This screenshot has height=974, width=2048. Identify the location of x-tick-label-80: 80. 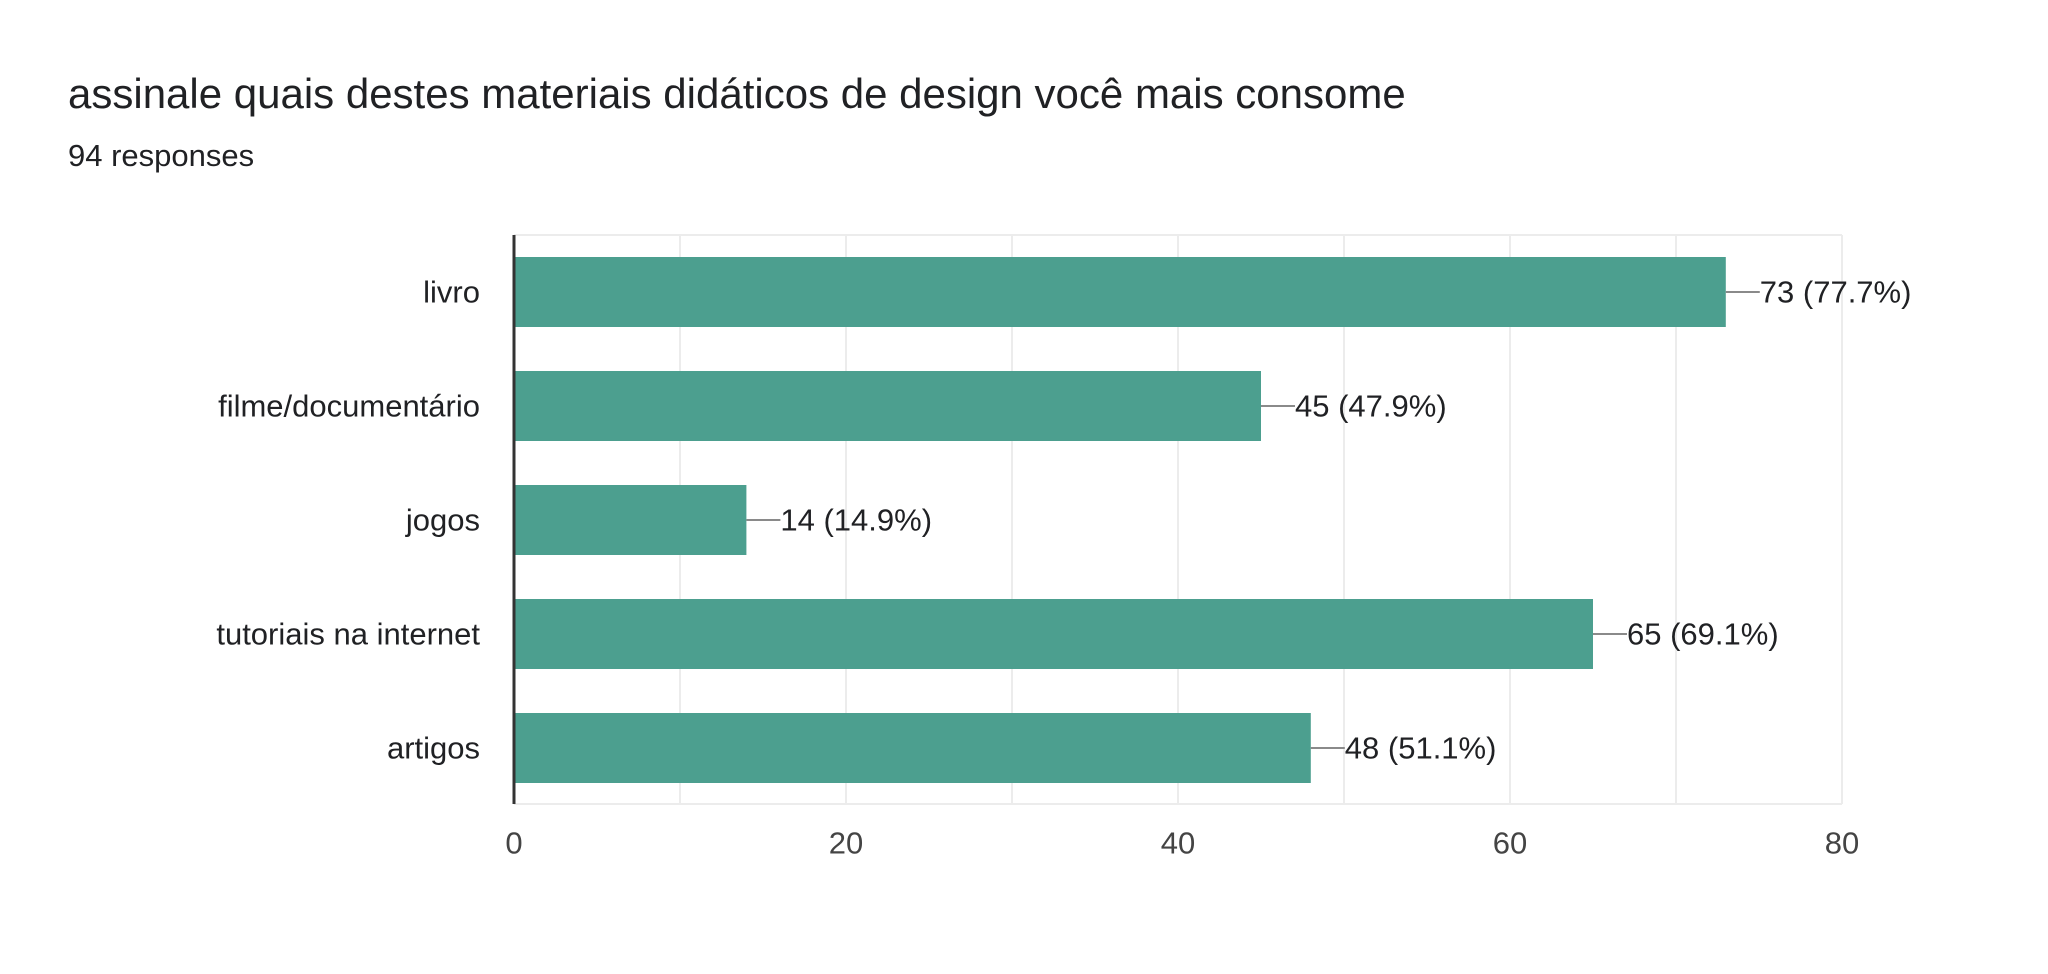
(1842, 843).